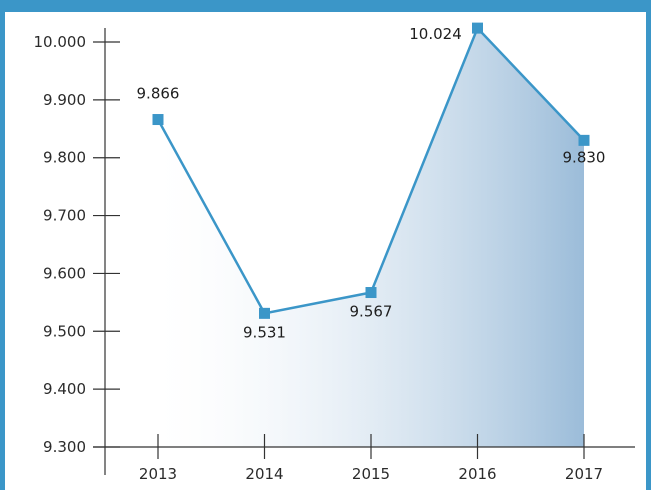 The image size is (651, 490). Describe the element at coordinates (64, 158) in the screenshot. I see `y-tick-label: 9.800` at that location.